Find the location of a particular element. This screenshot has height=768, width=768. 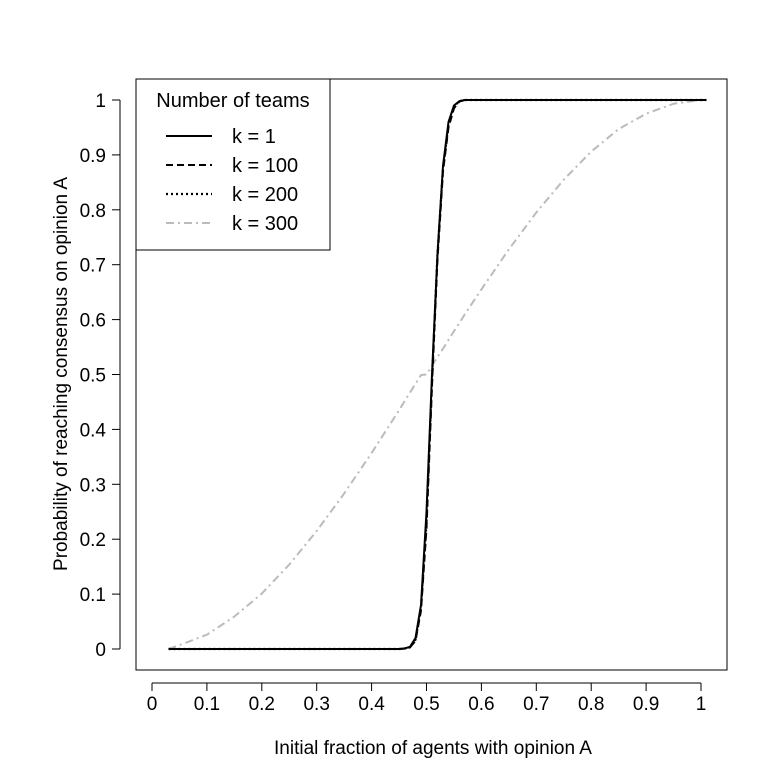

x-axis: 0 0.1 0.2 0.3 0.4 0.5 0.6 0.7 0.8 0.9 1 is located at coordinates (427, 698).